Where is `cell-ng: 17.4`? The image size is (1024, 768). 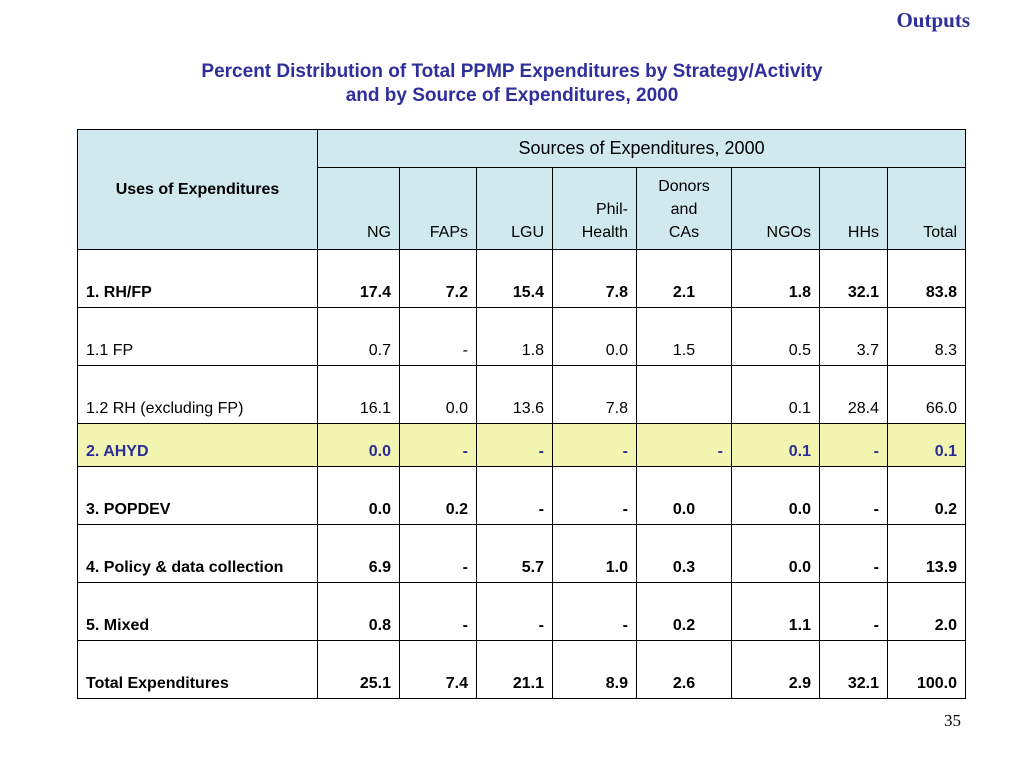
cell-ng: 17.4 is located at coordinates (358, 278).